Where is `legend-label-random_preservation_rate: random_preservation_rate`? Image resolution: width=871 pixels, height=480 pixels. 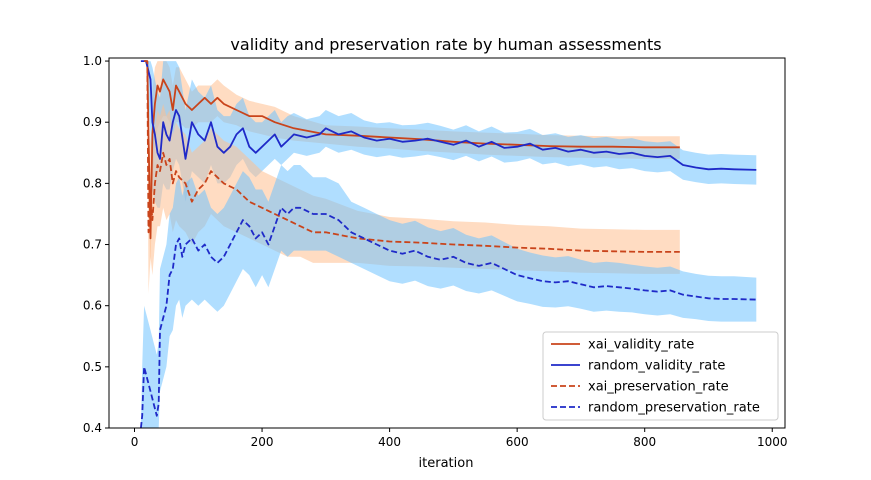 legend-label-random_preservation_rate: random_preservation_rate is located at coordinates (674, 408).